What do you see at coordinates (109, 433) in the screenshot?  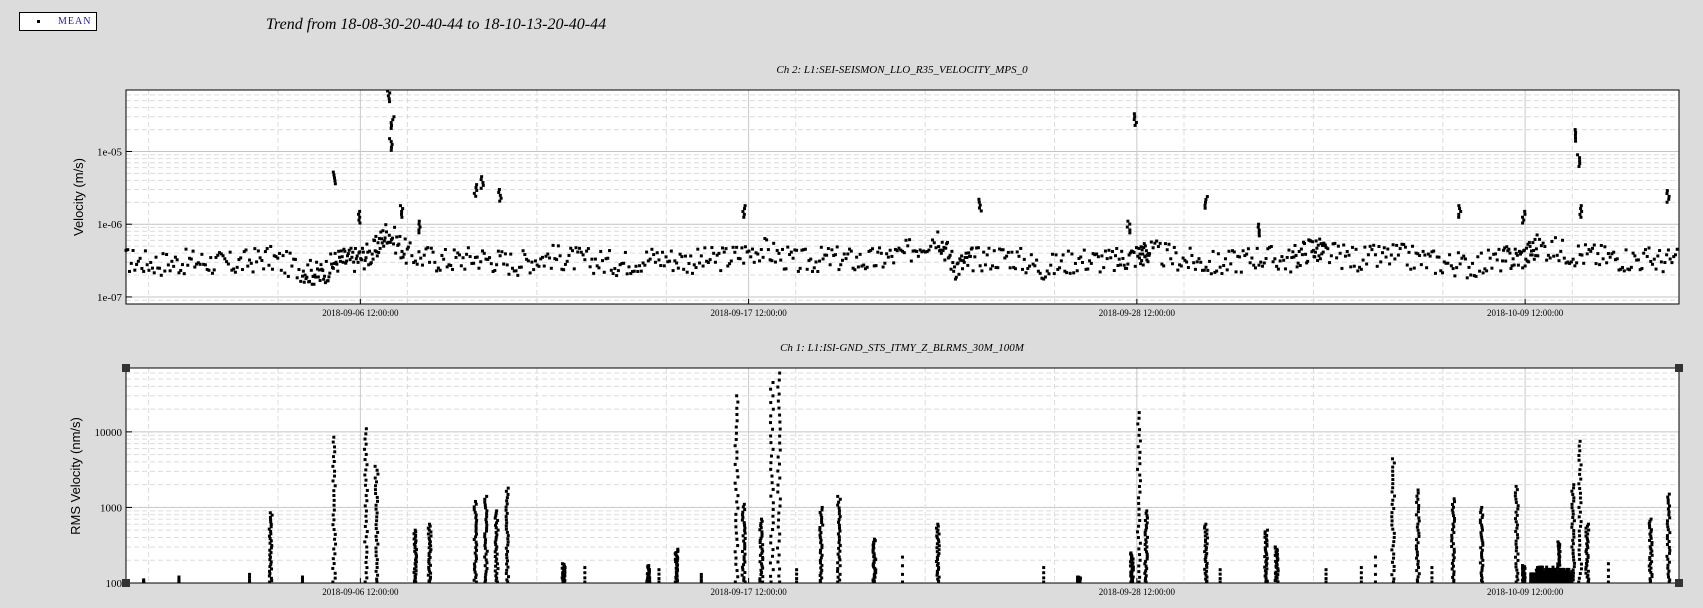 I see `y-tick-label: 10000` at bounding box center [109, 433].